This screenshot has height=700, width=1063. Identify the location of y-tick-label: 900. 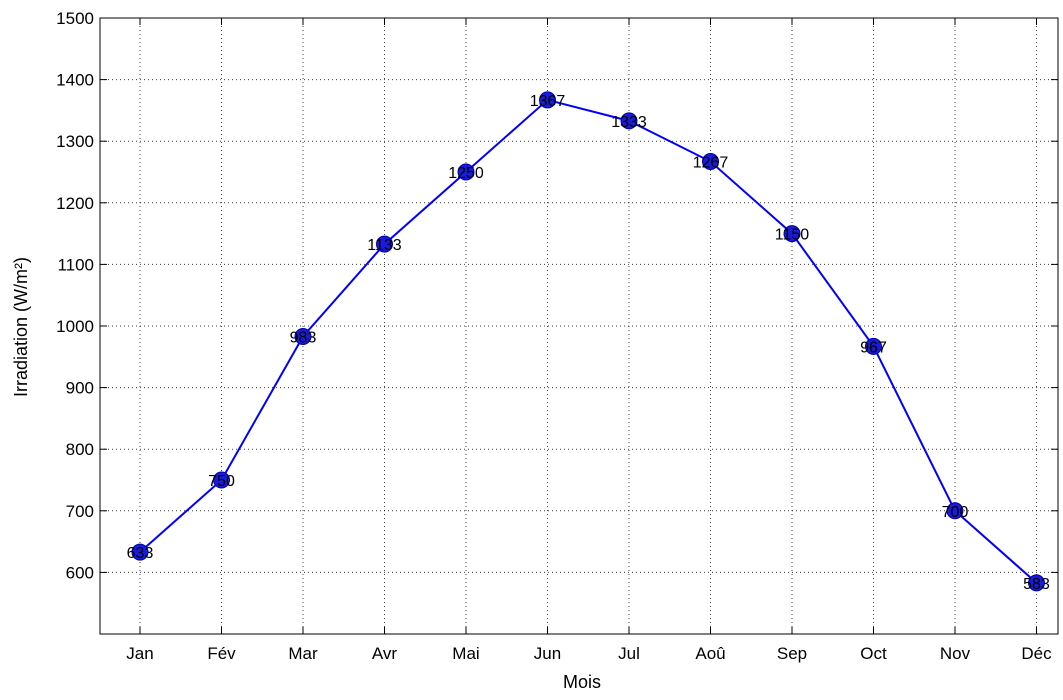
(80, 388).